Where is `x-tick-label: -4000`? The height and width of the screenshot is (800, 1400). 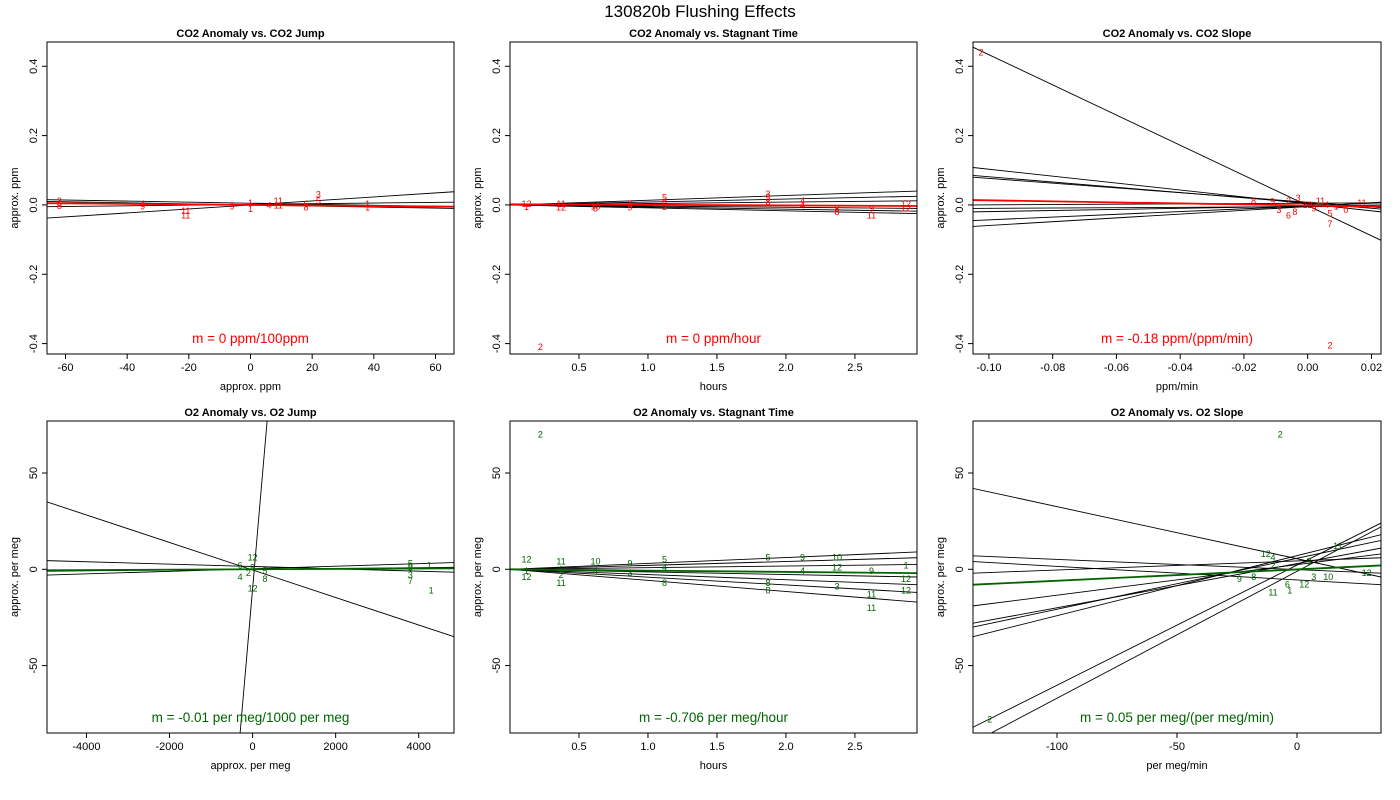
x-tick-label: -4000 is located at coordinates (86, 747).